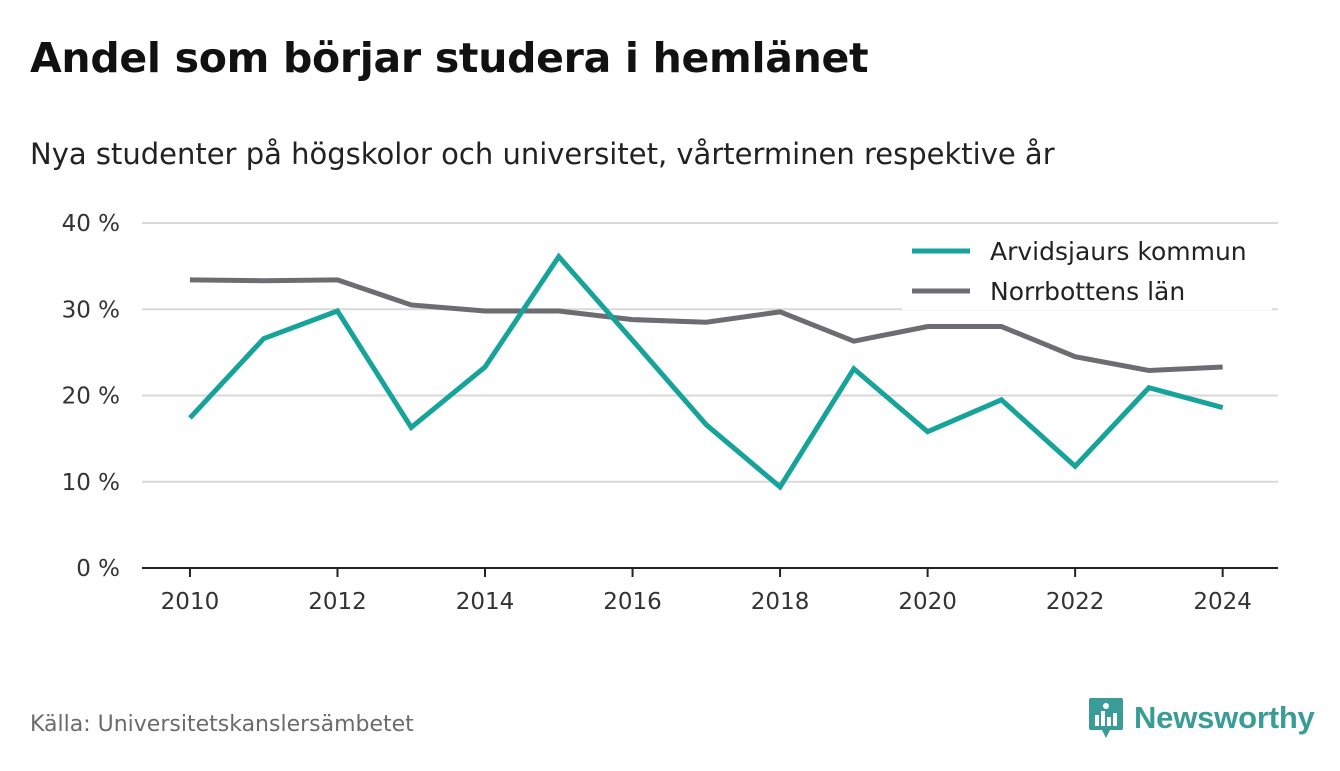 The image size is (1340, 771). Describe the element at coordinates (1222, 602) in the screenshot. I see `x-tick-label: 2024` at that location.